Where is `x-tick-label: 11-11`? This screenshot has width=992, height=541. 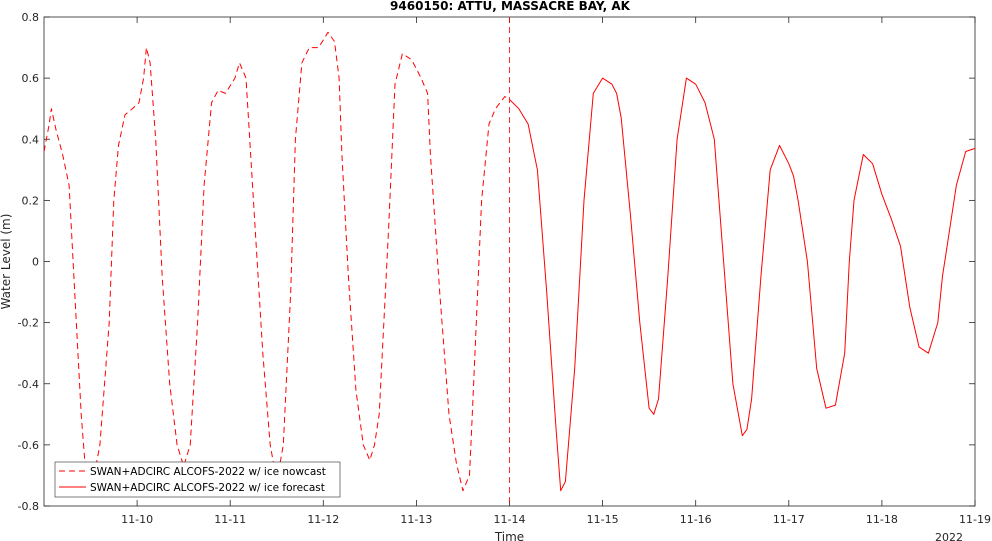
x-tick-label: 11-11 is located at coordinates (230, 519).